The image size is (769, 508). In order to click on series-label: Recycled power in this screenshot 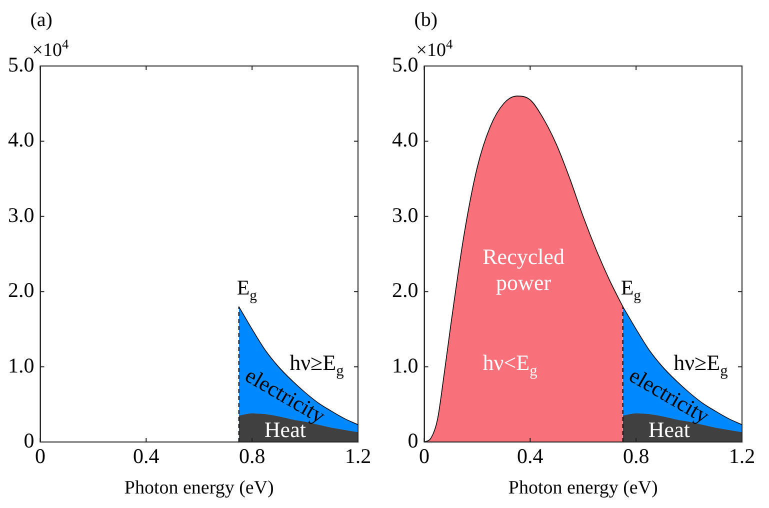, I will do `click(523, 269)`.